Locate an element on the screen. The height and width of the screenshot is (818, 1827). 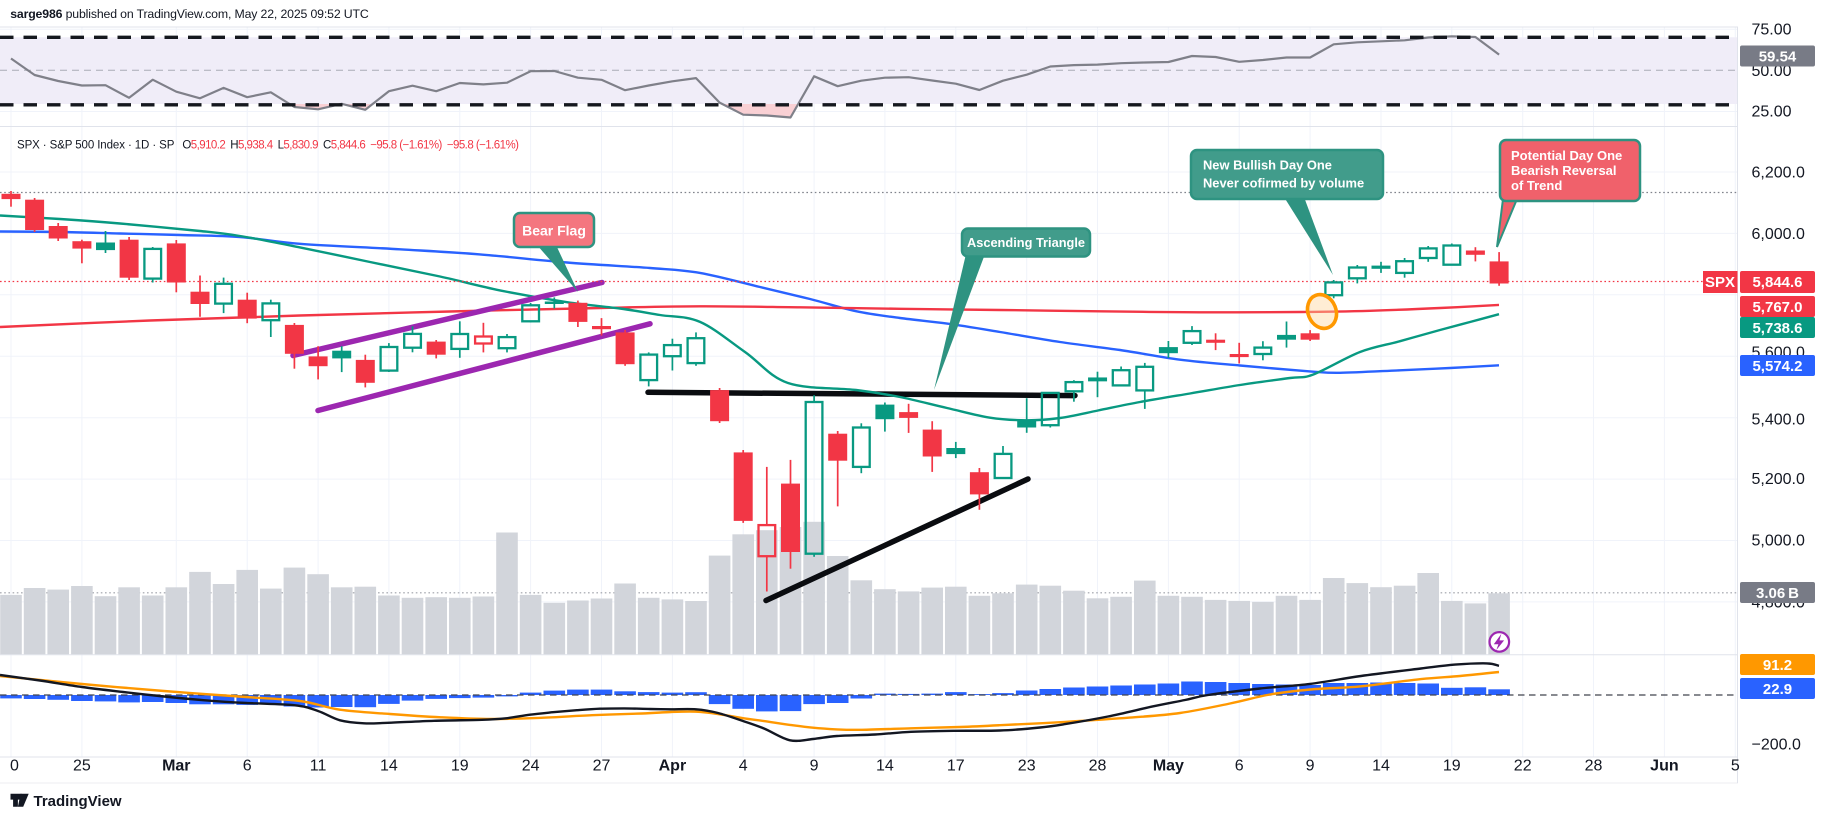
svg-text: Potential Day One is located at coordinates (1566, 155).